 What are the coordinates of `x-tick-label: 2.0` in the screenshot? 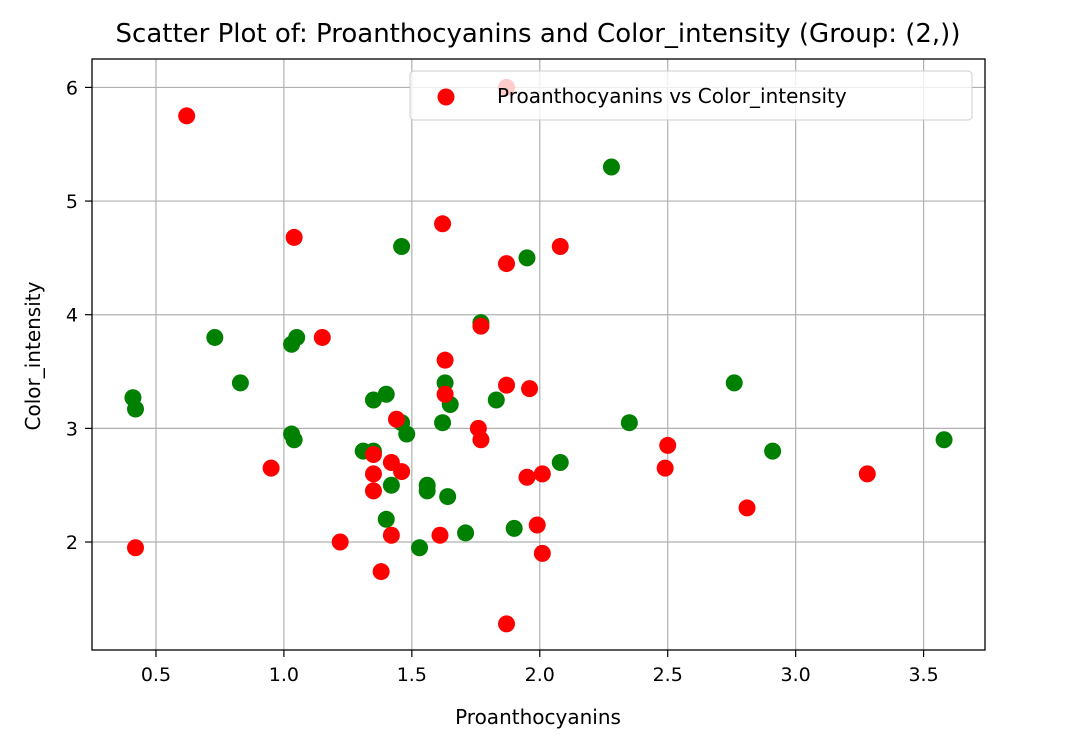 It's located at (540, 675).